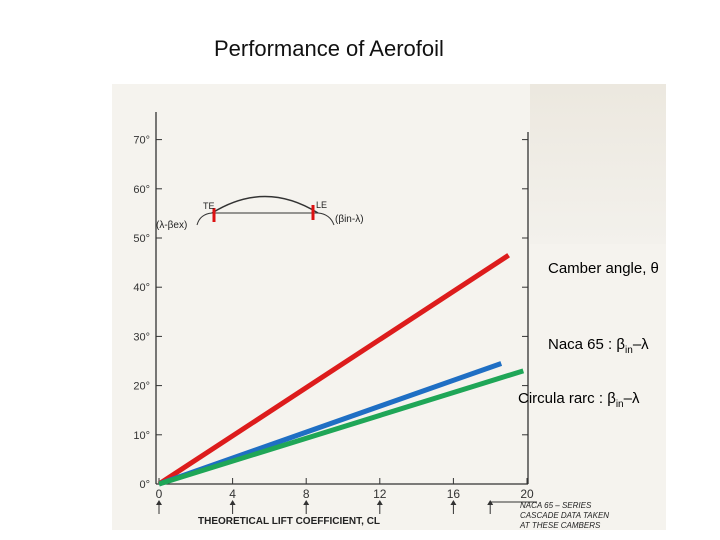  What do you see at coordinates (141, 239) in the screenshot?
I see `y-tick-label: 50°` at bounding box center [141, 239].